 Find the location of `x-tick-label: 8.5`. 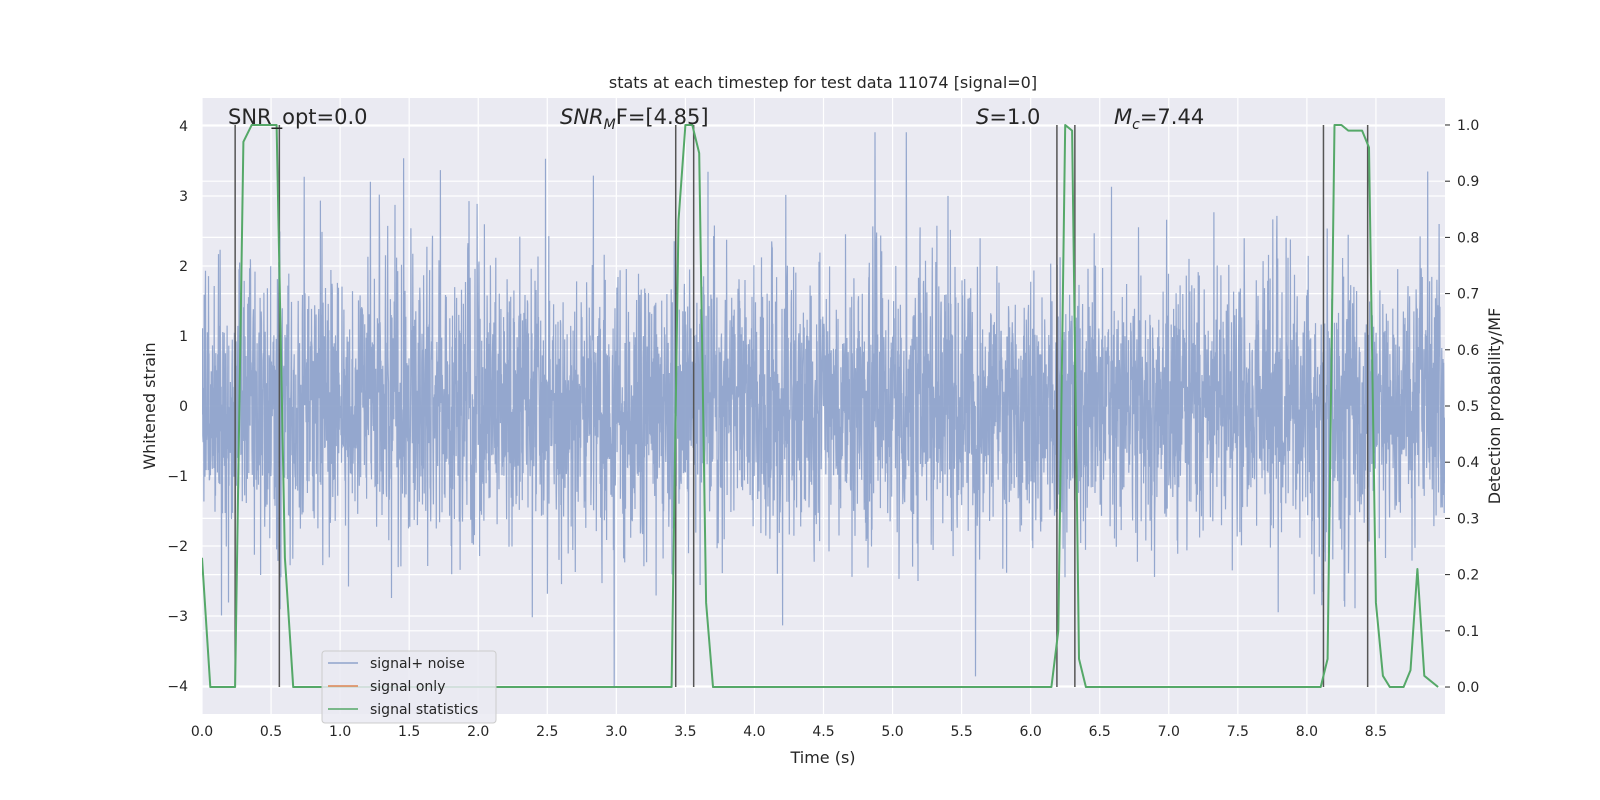

x-tick-label: 8.5 is located at coordinates (1376, 732).